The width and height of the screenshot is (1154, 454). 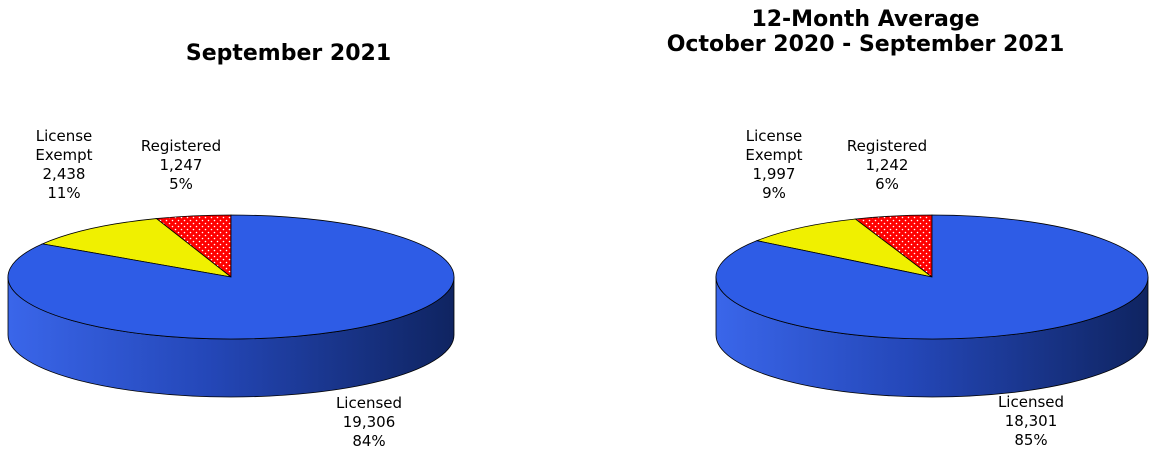 I want to click on slice-label-licensed: Licensed 18,301 85%, so click(x=1031, y=421).